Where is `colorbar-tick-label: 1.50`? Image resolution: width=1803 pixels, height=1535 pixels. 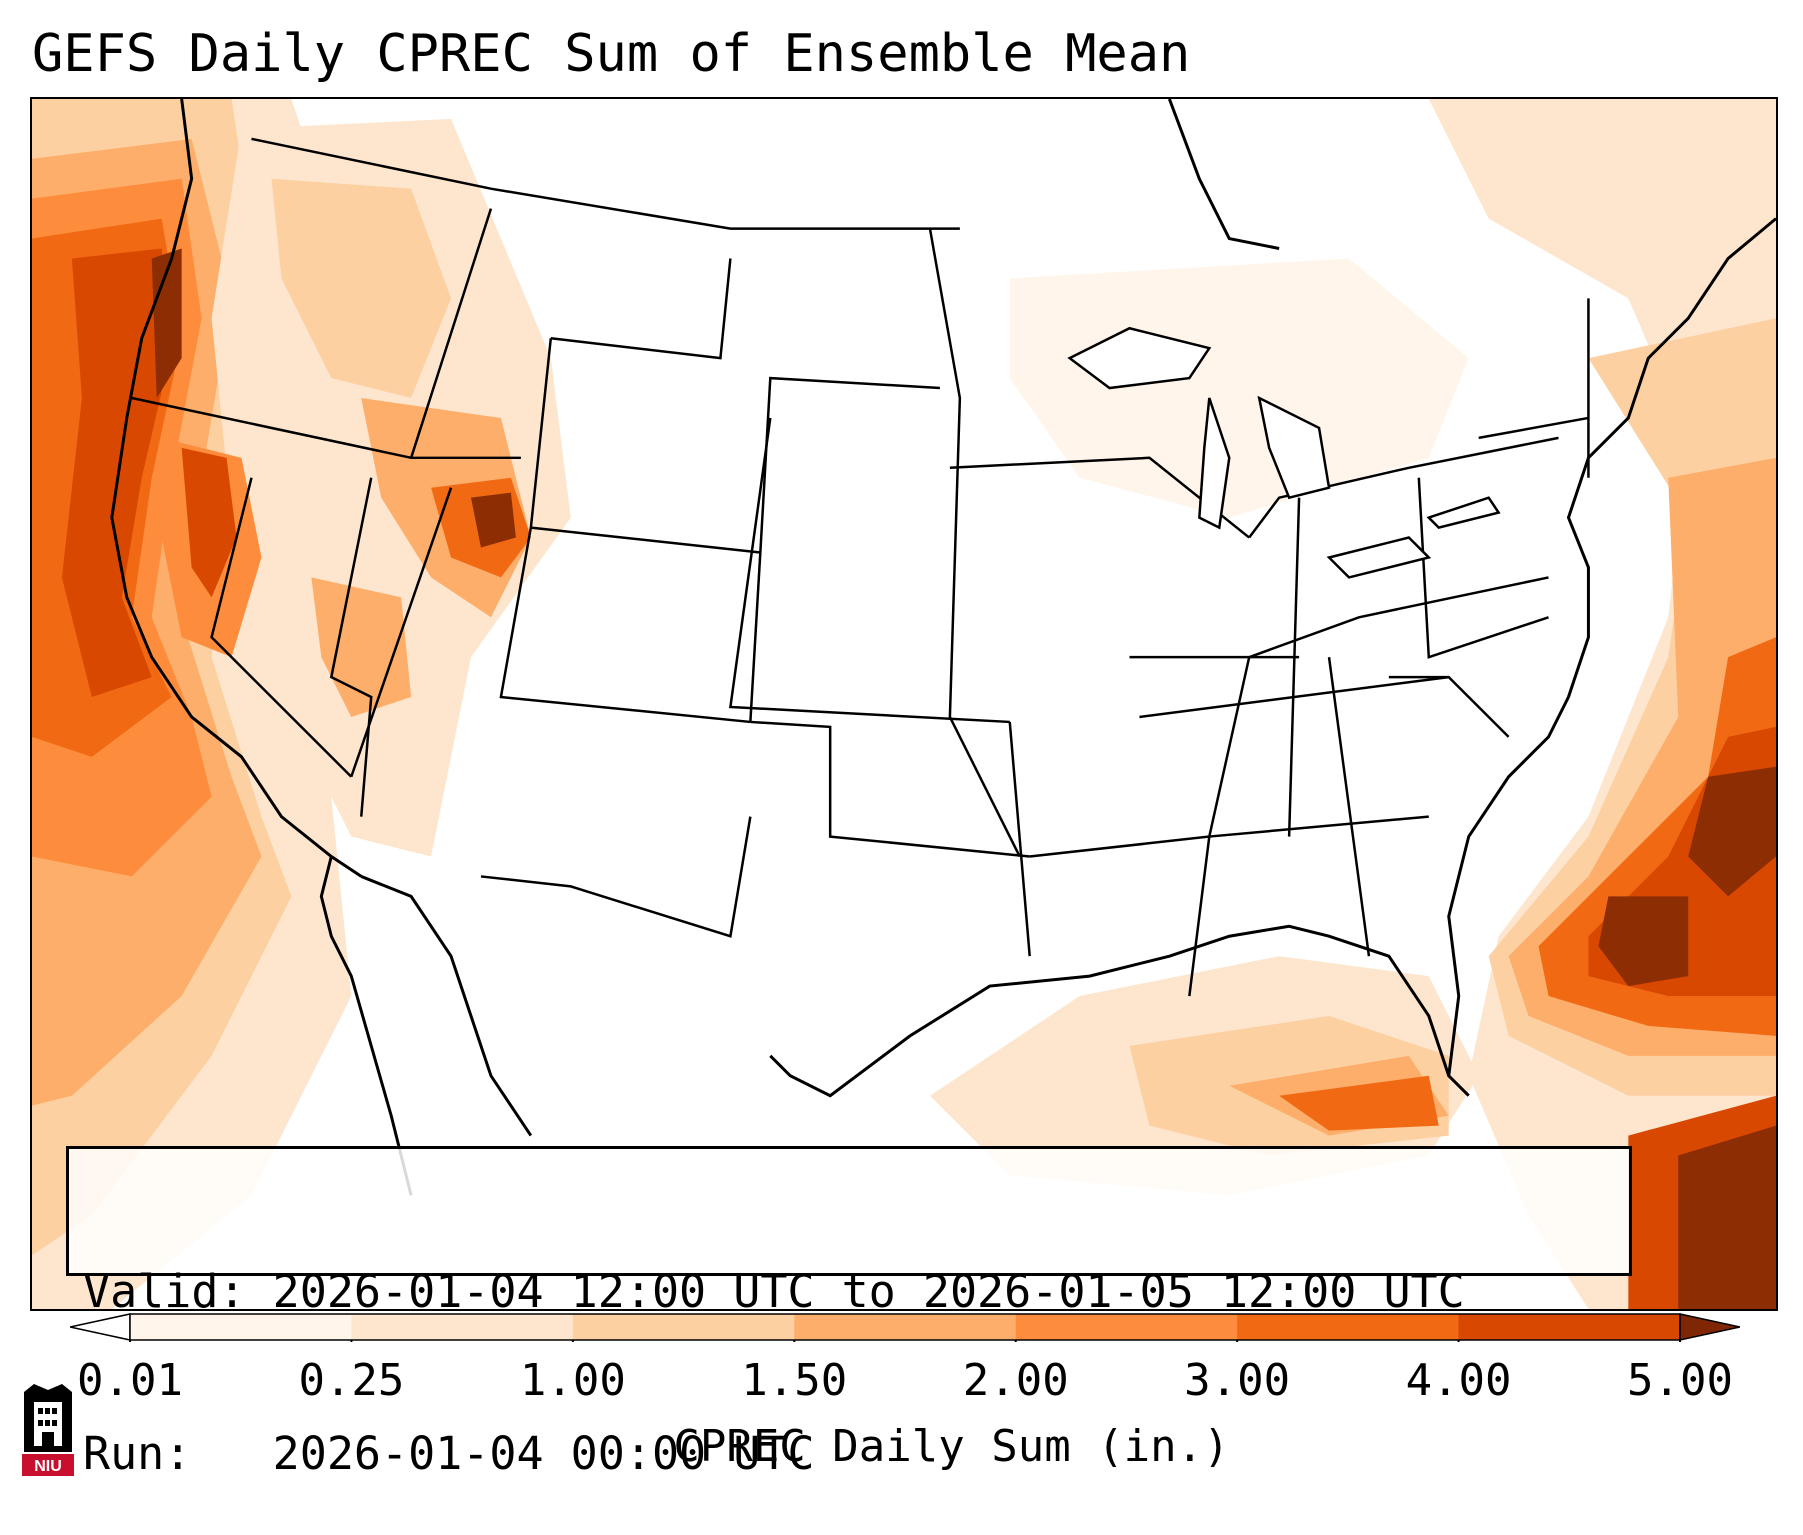 colorbar-tick-label: 1.50 is located at coordinates (794, 1380).